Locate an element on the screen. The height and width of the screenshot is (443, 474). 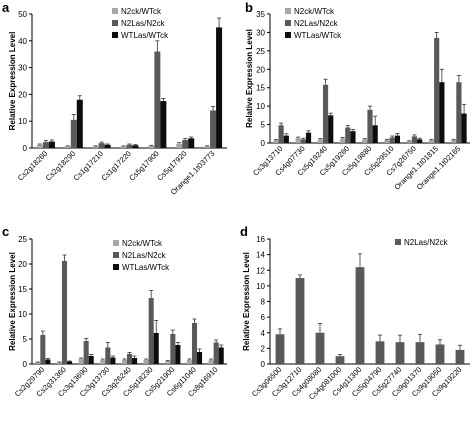
panel-label: c is located at coordinates (5, 231).